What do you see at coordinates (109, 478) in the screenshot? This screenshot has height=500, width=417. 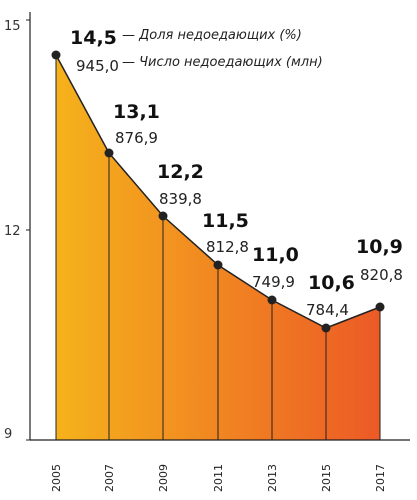 I see `x-tick-label: 2007` at bounding box center [109, 478].